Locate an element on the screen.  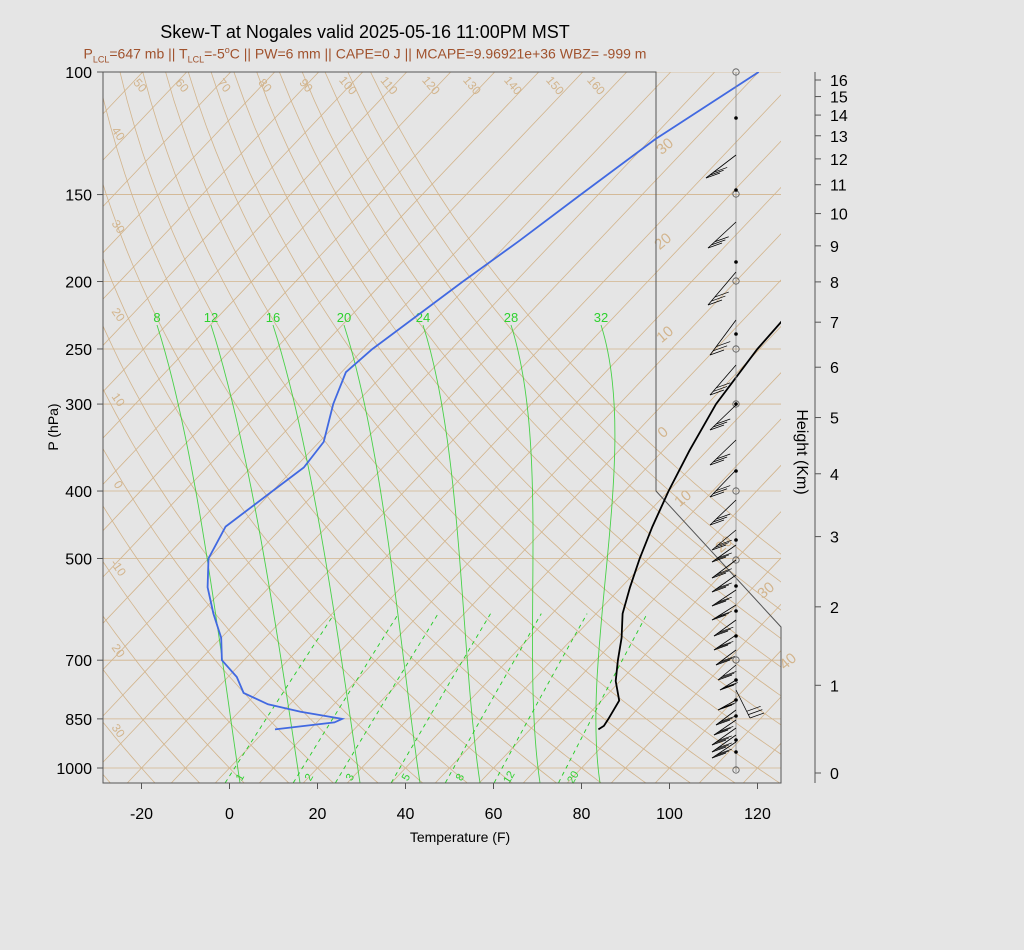
y-tick-label: 250 is located at coordinates (78, 350).